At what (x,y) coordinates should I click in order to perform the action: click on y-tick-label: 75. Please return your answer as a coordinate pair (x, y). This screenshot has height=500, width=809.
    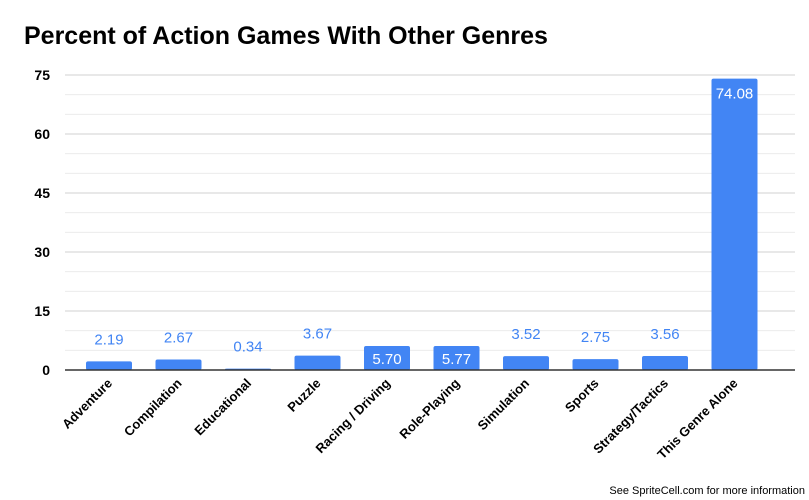
    Looking at the image, I should click on (42, 75).